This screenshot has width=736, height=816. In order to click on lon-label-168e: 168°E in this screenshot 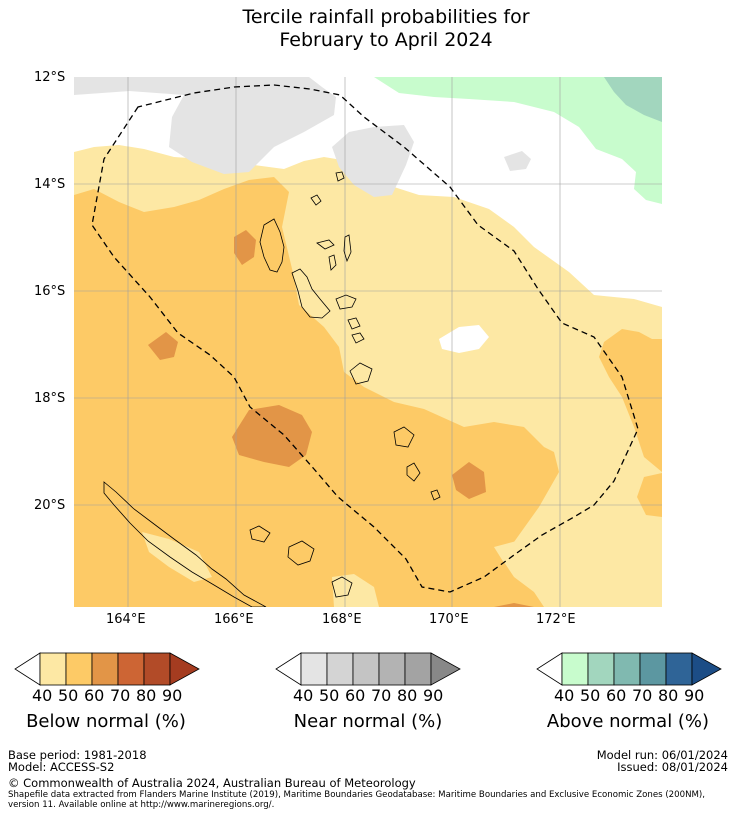, I will do `click(342, 619)`.